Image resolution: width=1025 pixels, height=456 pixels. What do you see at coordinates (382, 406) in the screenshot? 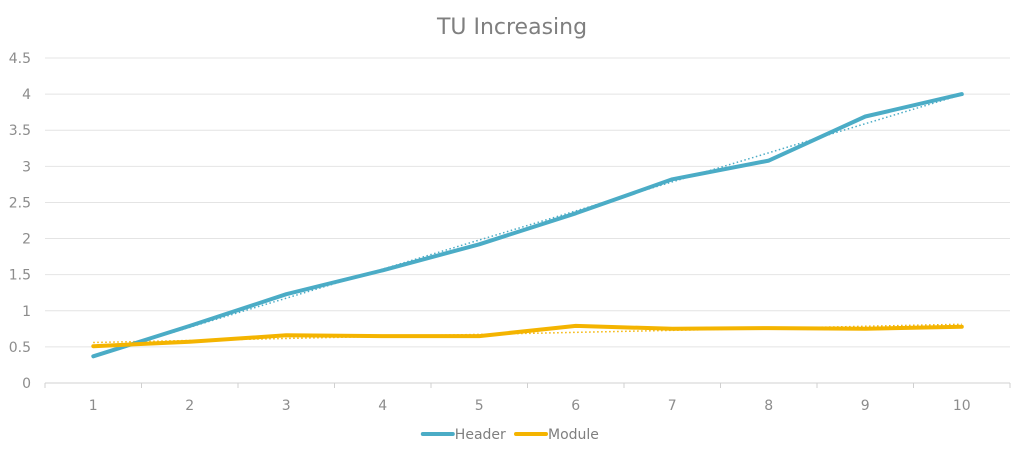
I see `x-tick-label: 4` at bounding box center [382, 406].